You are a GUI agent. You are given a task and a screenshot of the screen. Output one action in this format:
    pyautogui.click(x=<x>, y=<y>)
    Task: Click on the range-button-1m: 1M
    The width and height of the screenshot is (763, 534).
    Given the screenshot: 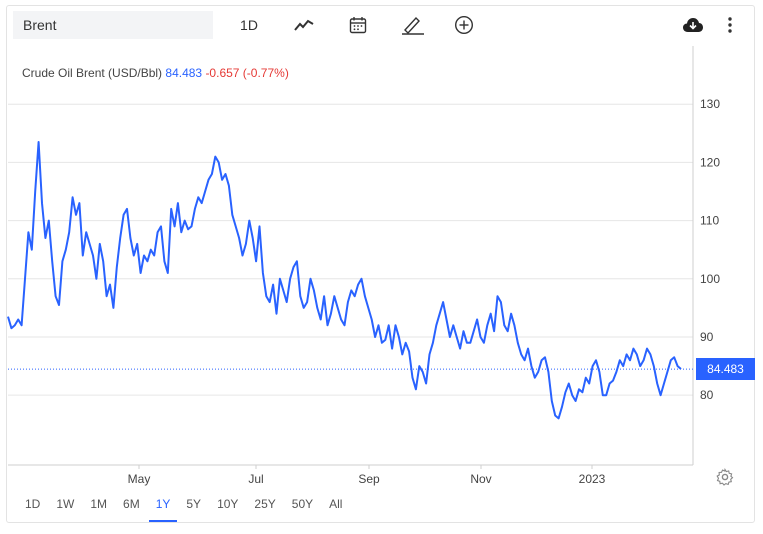 What is the action you would take?
    pyautogui.click(x=99, y=504)
    